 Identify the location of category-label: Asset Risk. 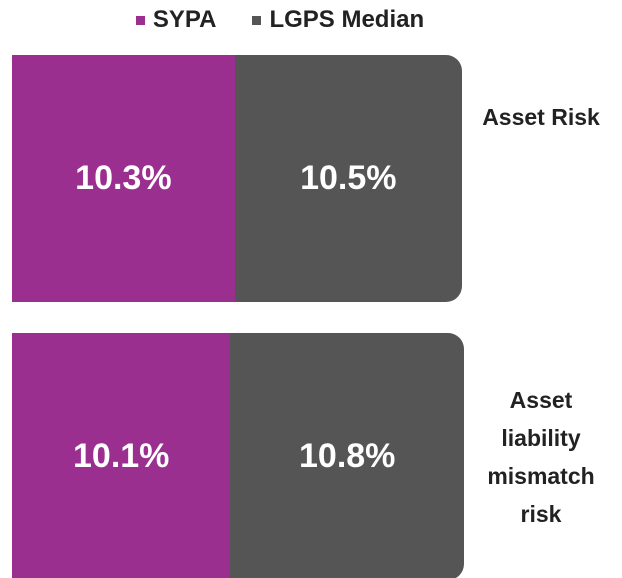
(541, 116).